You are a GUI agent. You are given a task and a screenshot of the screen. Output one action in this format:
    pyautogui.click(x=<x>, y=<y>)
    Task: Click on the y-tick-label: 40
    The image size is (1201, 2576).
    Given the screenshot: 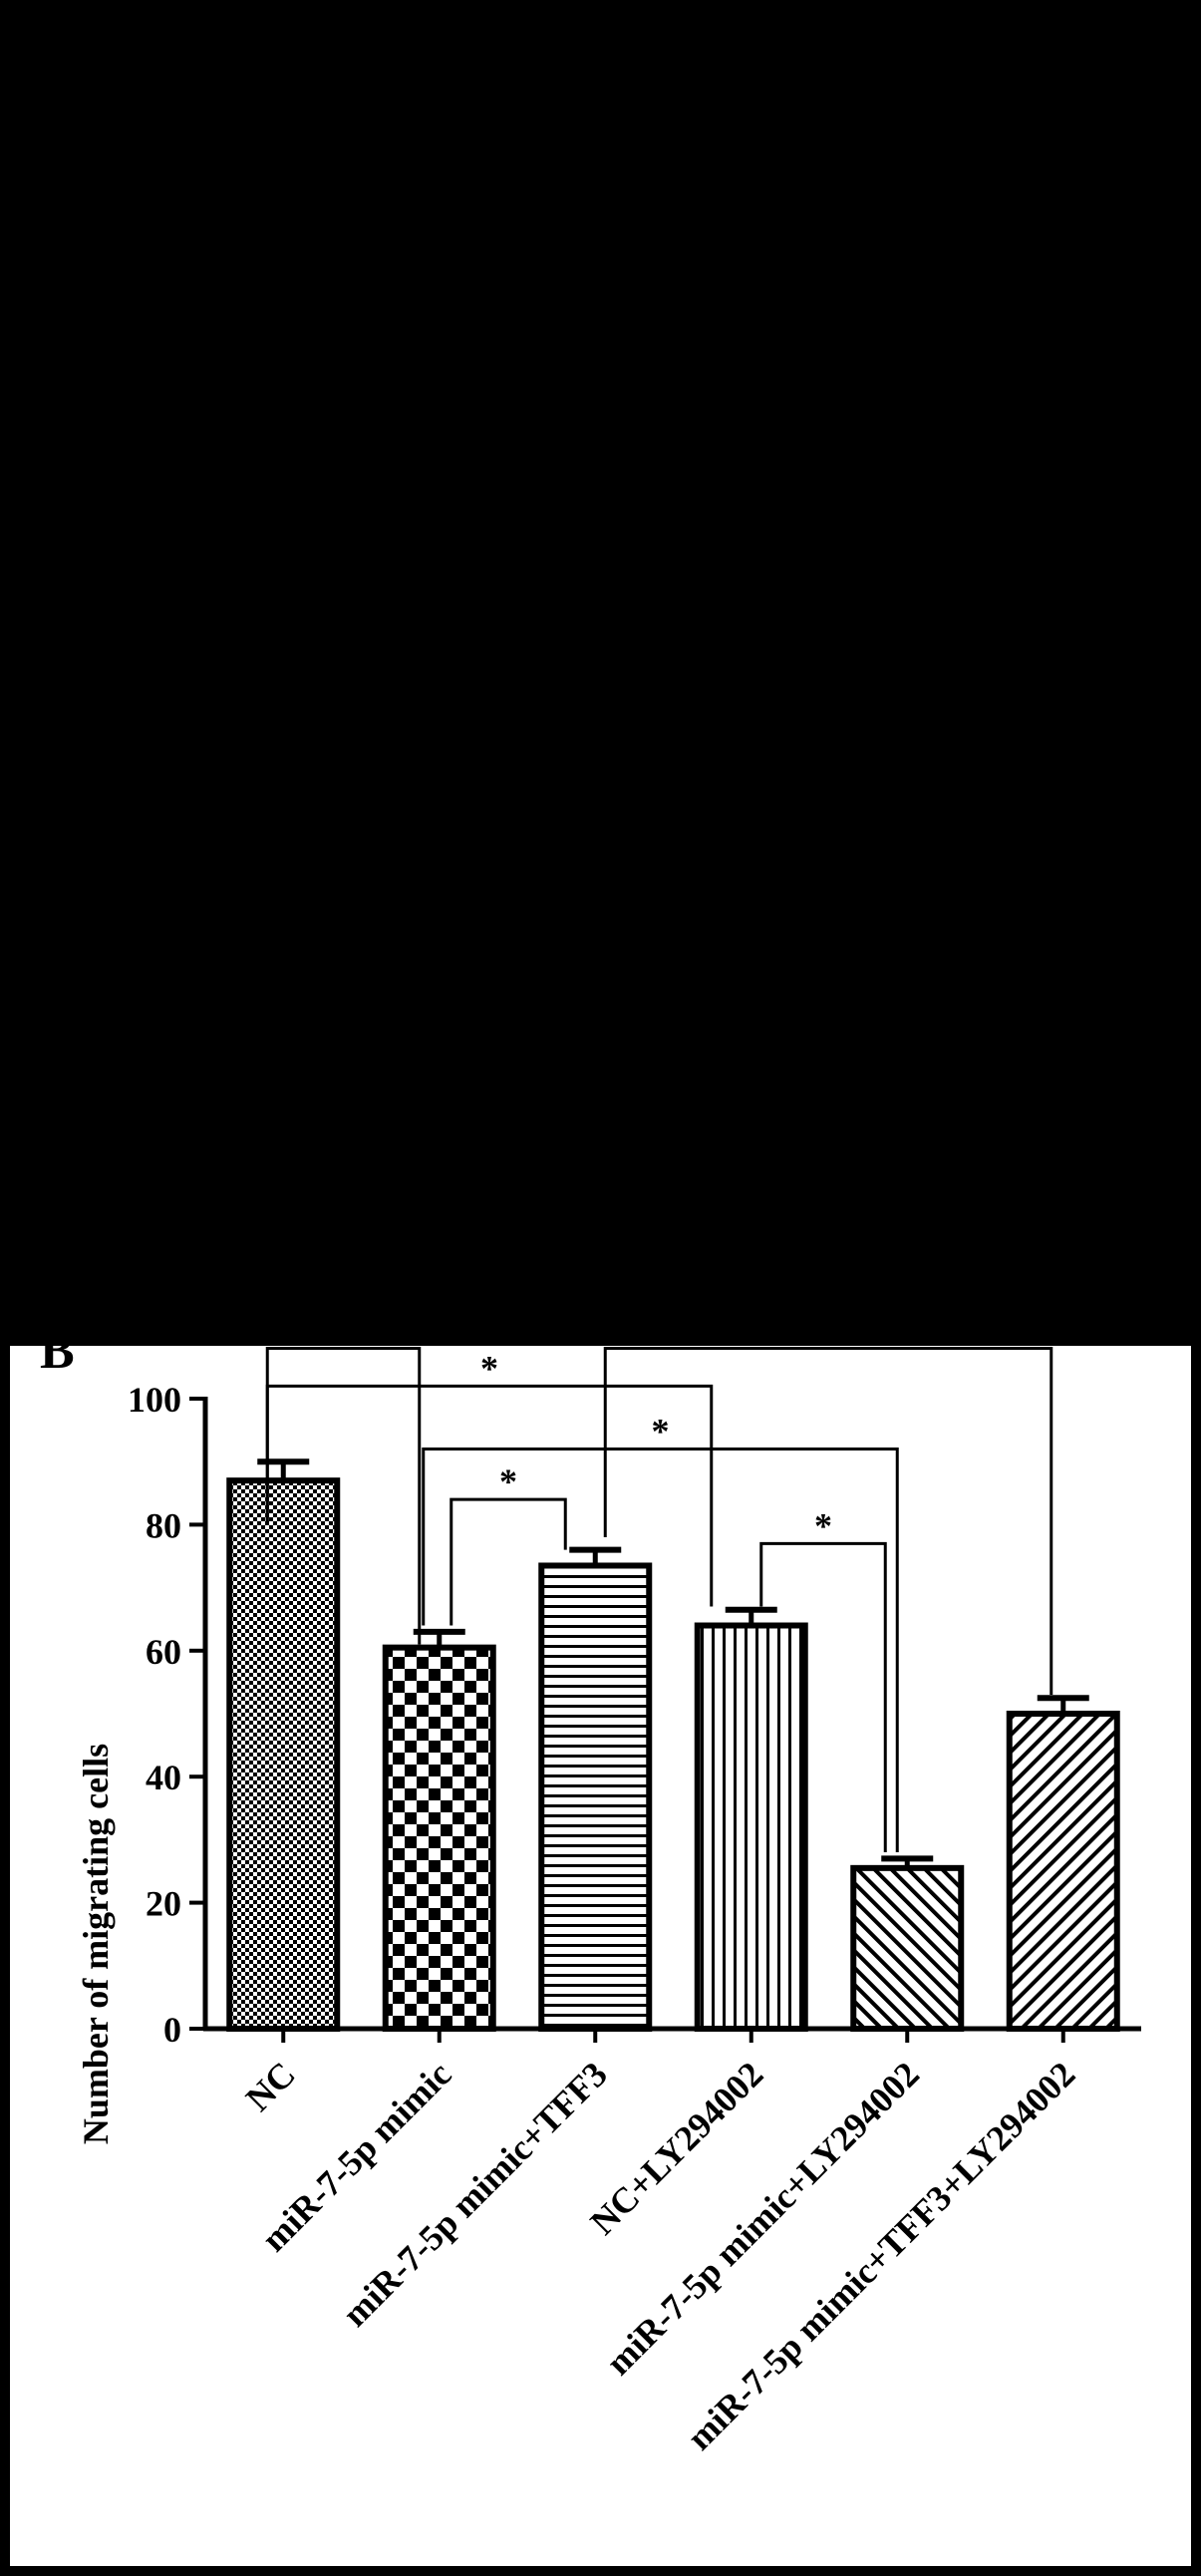 What is the action you would take?
    pyautogui.click(x=163, y=1777)
    